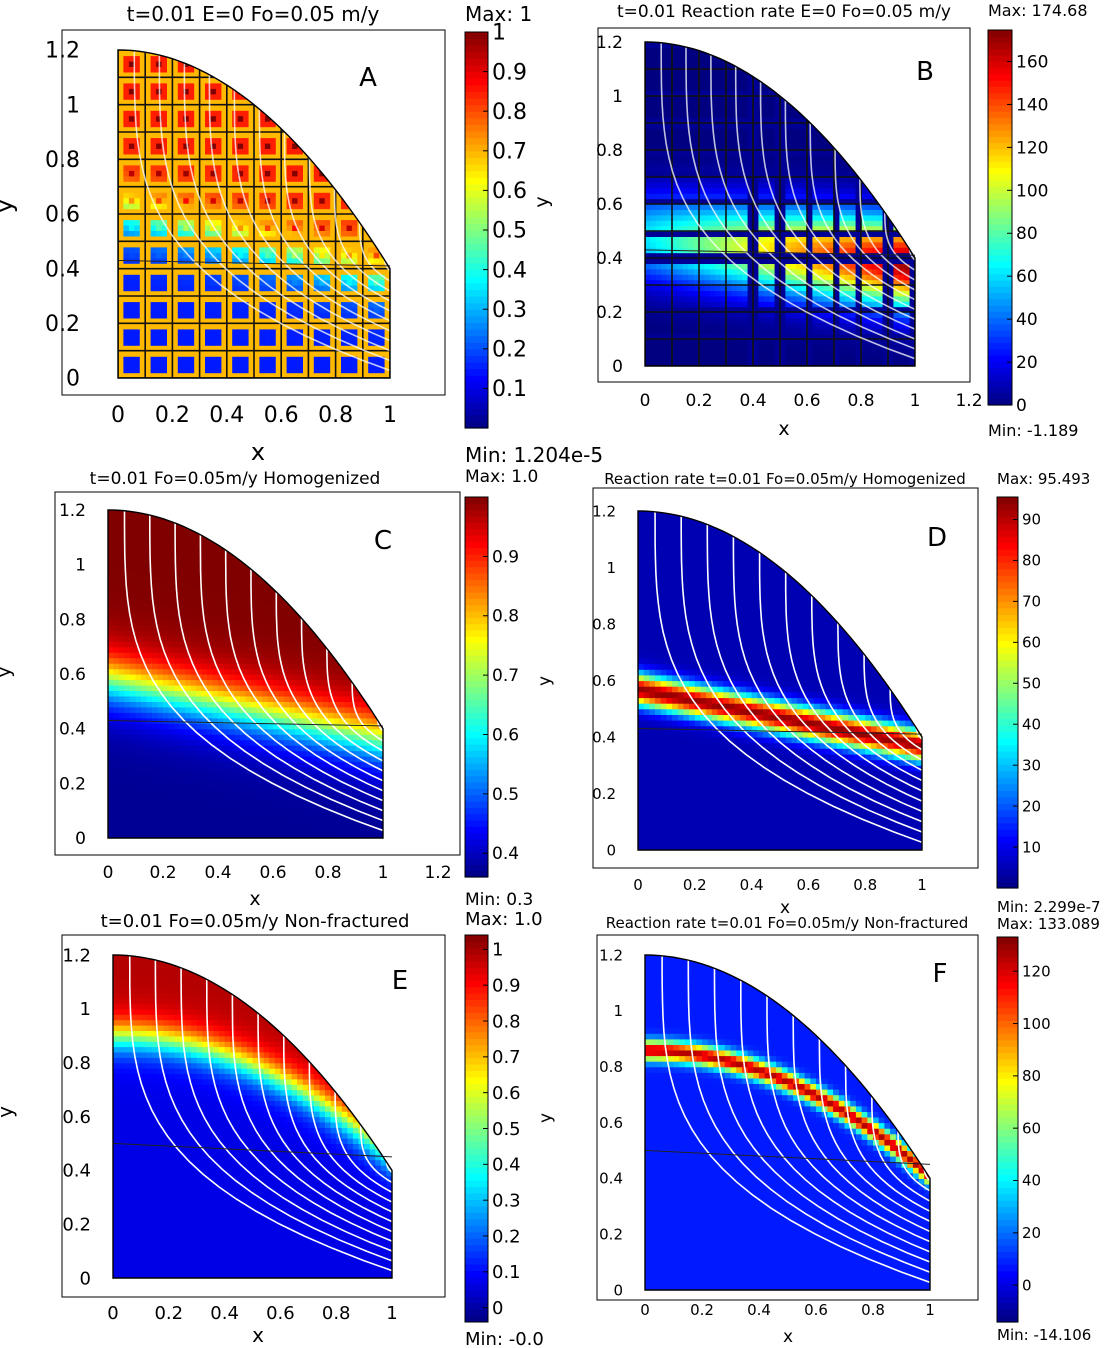  What do you see at coordinates (476, 234) in the screenshot?
I see `colorbar-segment` at bounding box center [476, 234].